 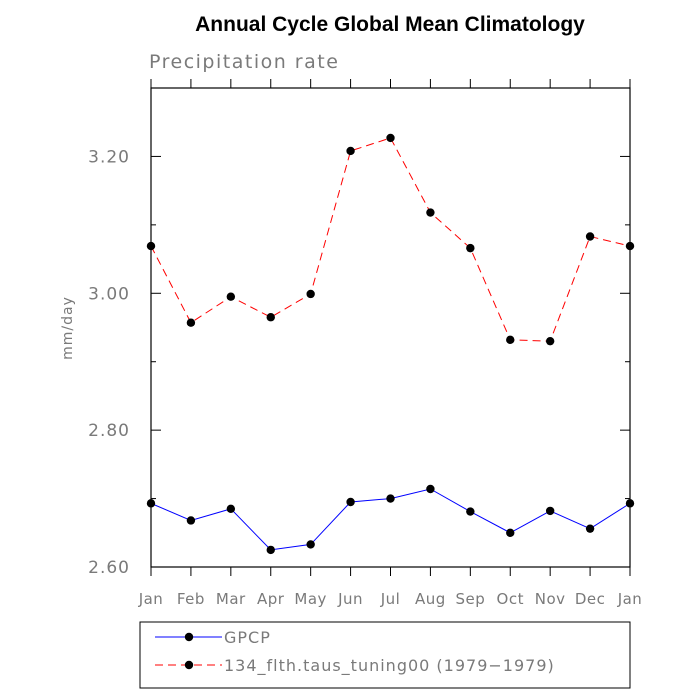 I want to click on x-tick-label: May, so click(x=310, y=599).